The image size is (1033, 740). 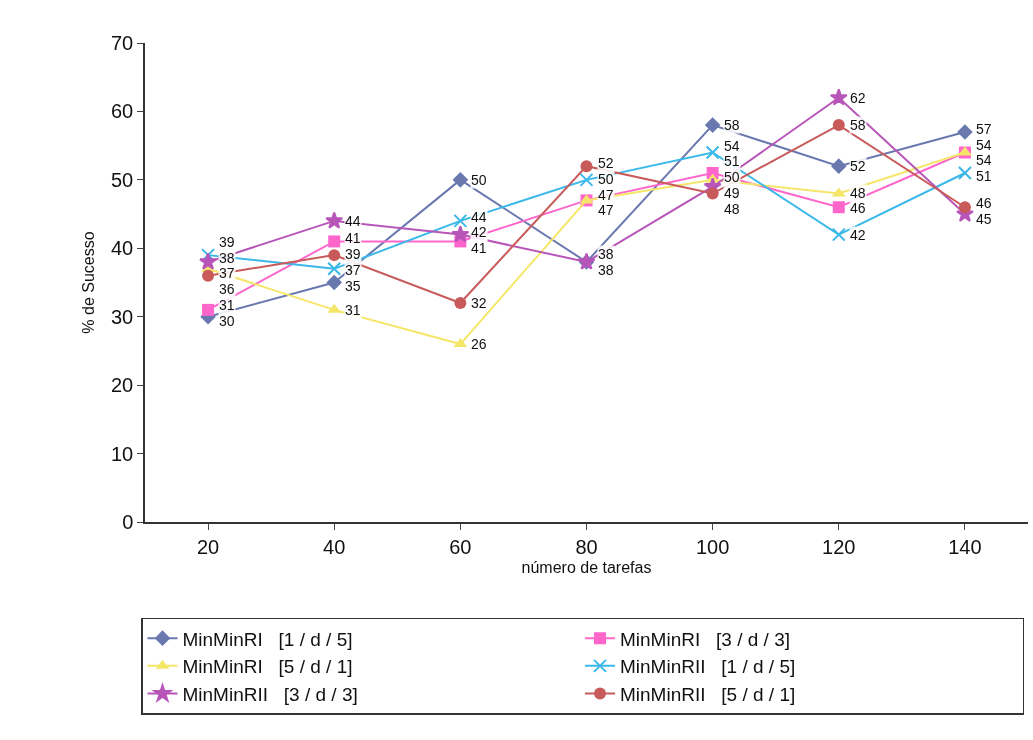 I want to click on y-tick-label: 70, so click(x=122, y=43).